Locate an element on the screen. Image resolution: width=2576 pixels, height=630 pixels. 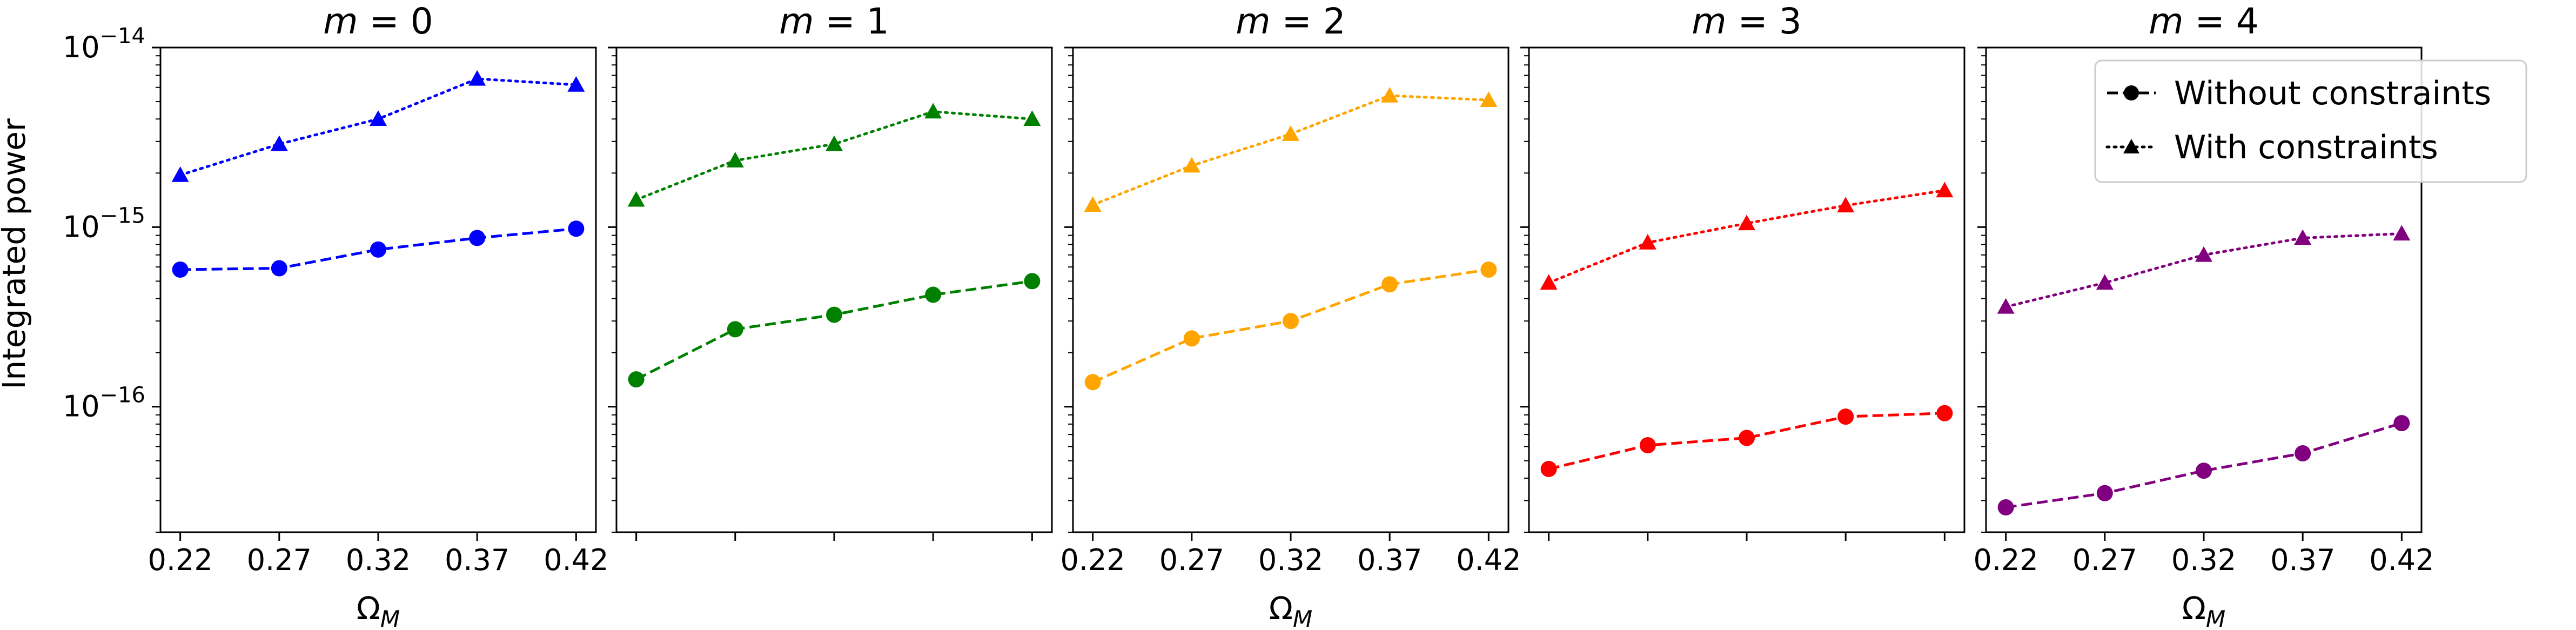
panel-title: m = 2 is located at coordinates (1291, 21).